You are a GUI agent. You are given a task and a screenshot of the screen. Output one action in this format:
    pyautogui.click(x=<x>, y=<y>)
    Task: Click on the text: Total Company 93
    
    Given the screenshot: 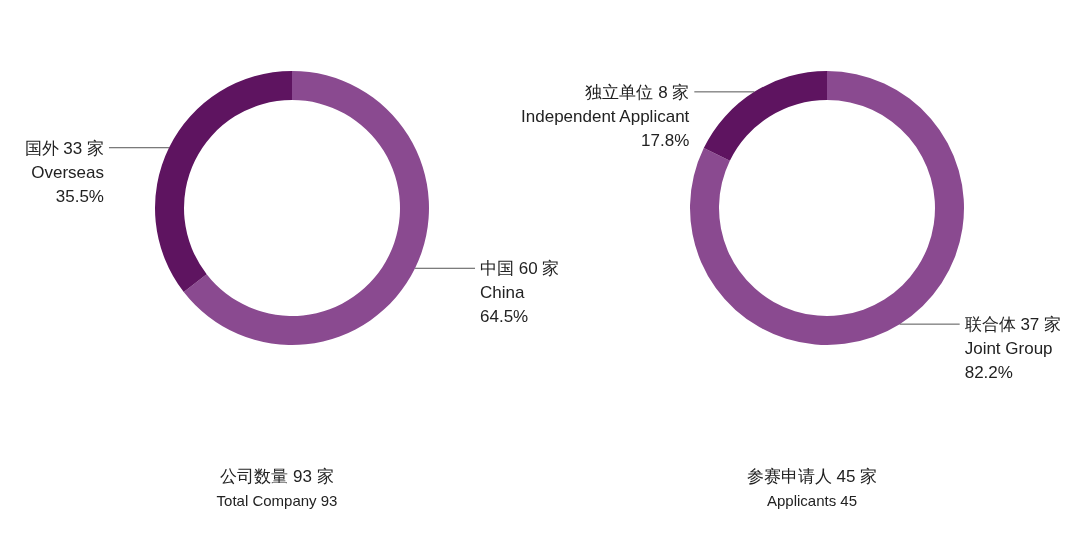 What is the action you would take?
    pyautogui.click(x=277, y=500)
    